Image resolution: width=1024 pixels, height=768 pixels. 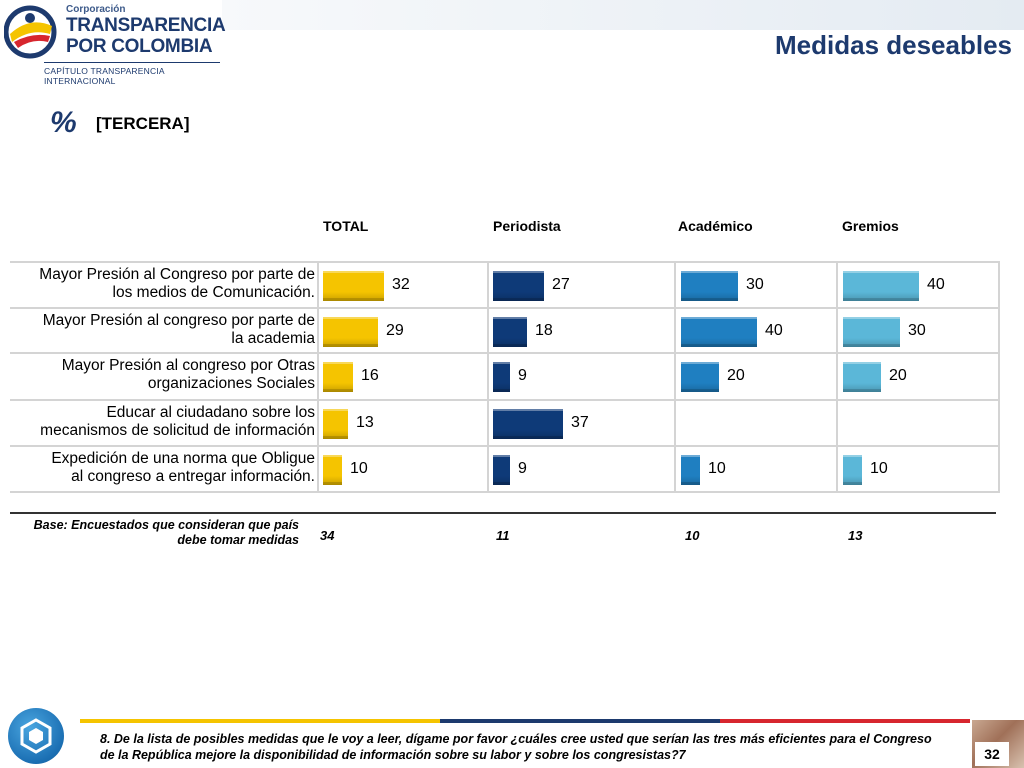 What do you see at coordinates (623, 15) in the screenshot?
I see `header-strip` at bounding box center [623, 15].